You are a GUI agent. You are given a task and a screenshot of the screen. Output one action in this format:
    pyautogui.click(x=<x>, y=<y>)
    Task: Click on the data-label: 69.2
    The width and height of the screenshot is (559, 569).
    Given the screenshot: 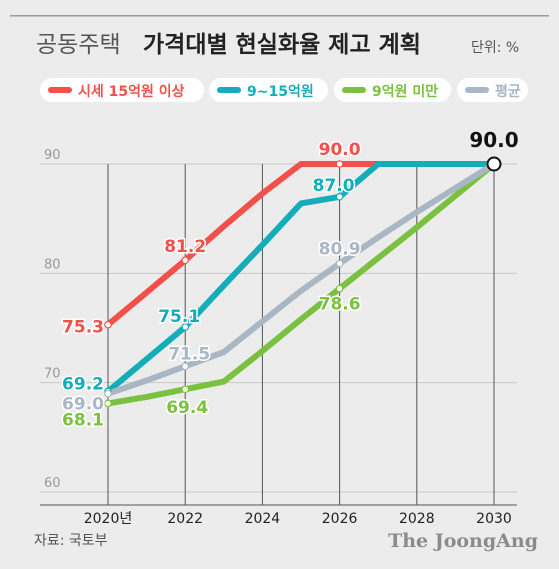 What is the action you would take?
    pyautogui.click(x=83, y=384)
    